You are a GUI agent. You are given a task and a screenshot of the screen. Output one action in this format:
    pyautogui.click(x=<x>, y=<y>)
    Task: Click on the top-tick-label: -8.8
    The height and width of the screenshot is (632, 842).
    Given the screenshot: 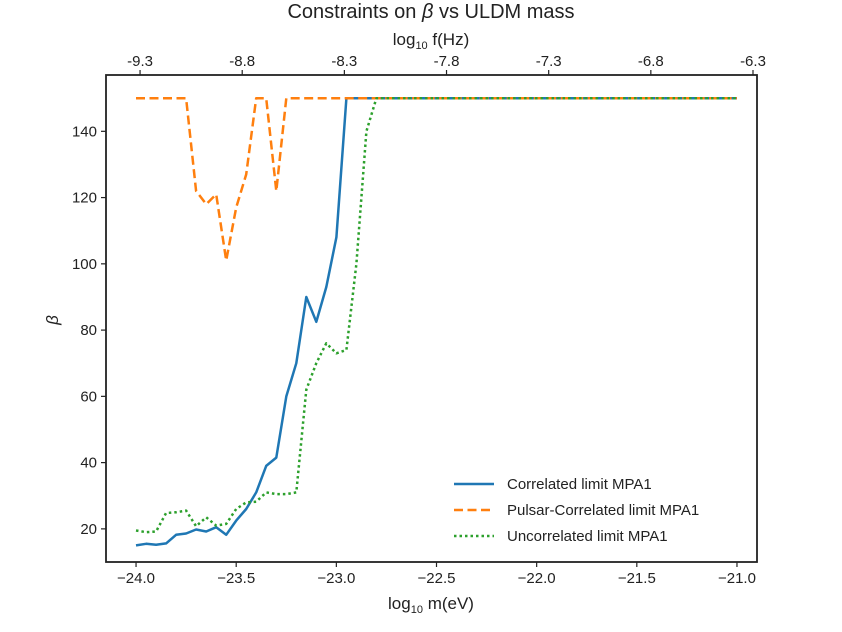 What is the action you would take?
    pyautogui.click(x=242, y=61)
    